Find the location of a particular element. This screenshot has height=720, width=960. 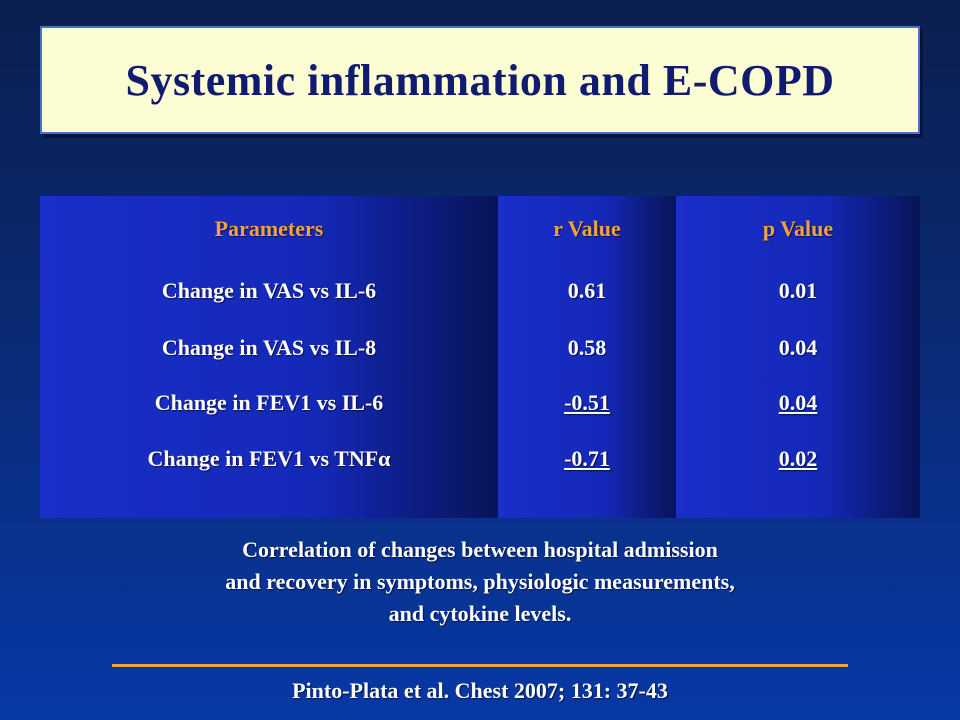

r-value-cell: 0.61 is located at coordinates (587, 291).